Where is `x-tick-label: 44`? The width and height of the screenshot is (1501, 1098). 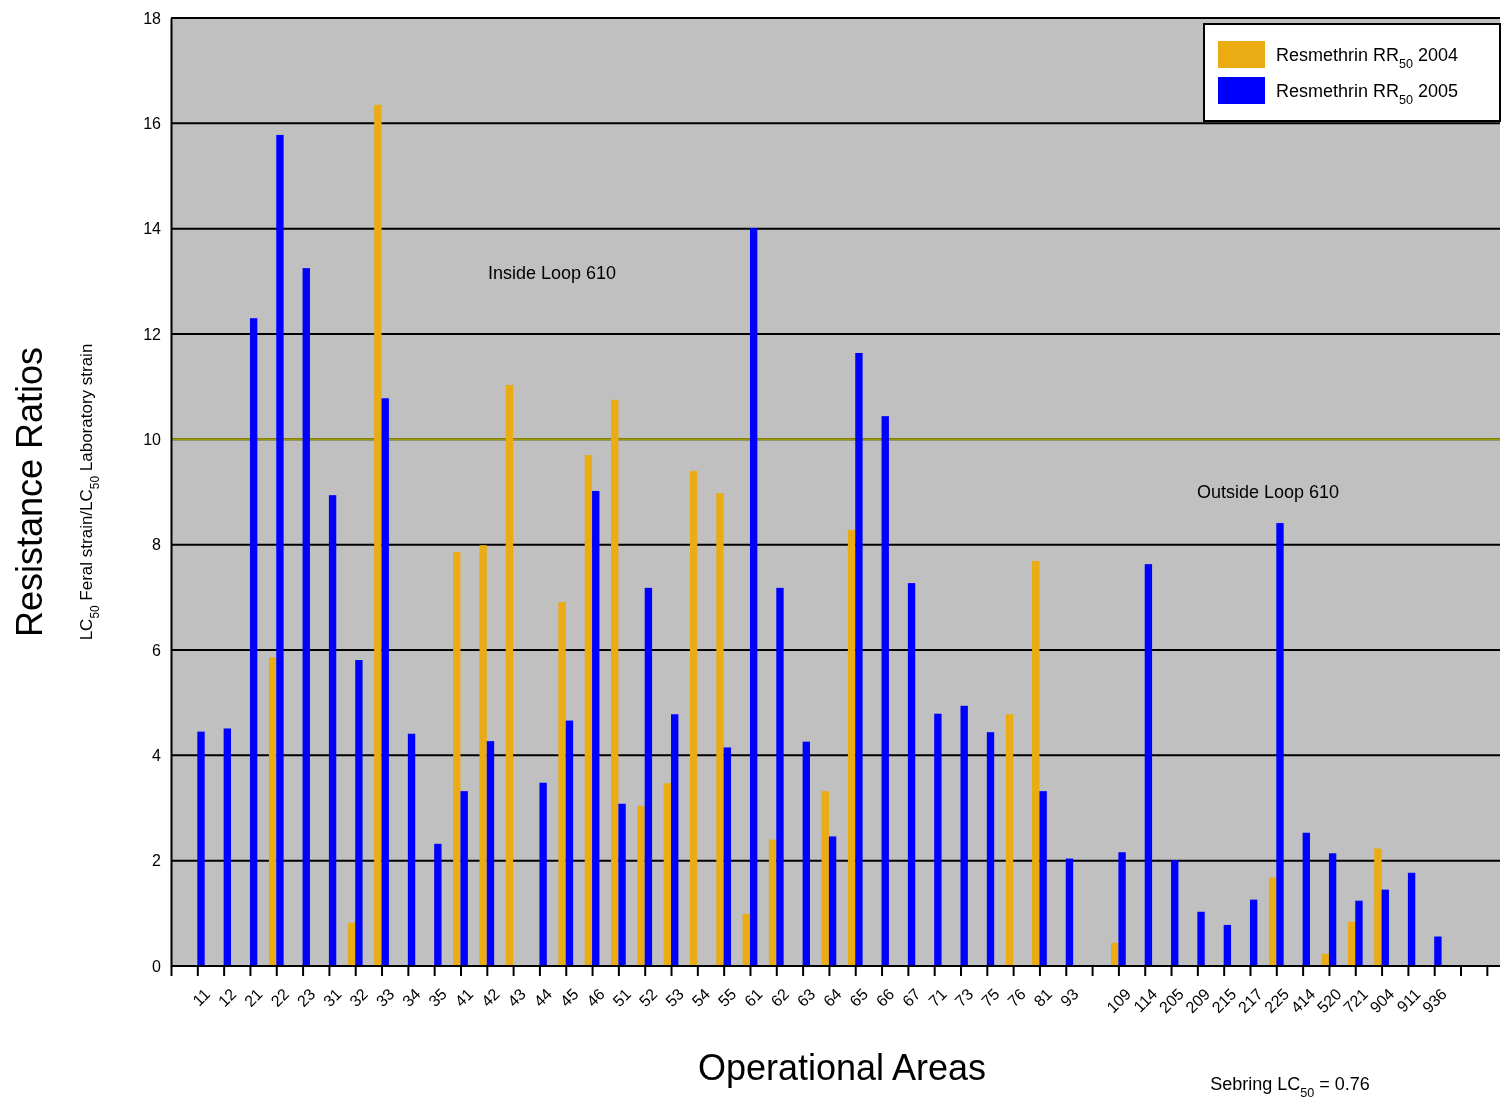
x-tick-label: 44 is located at coordinates (543, 997).